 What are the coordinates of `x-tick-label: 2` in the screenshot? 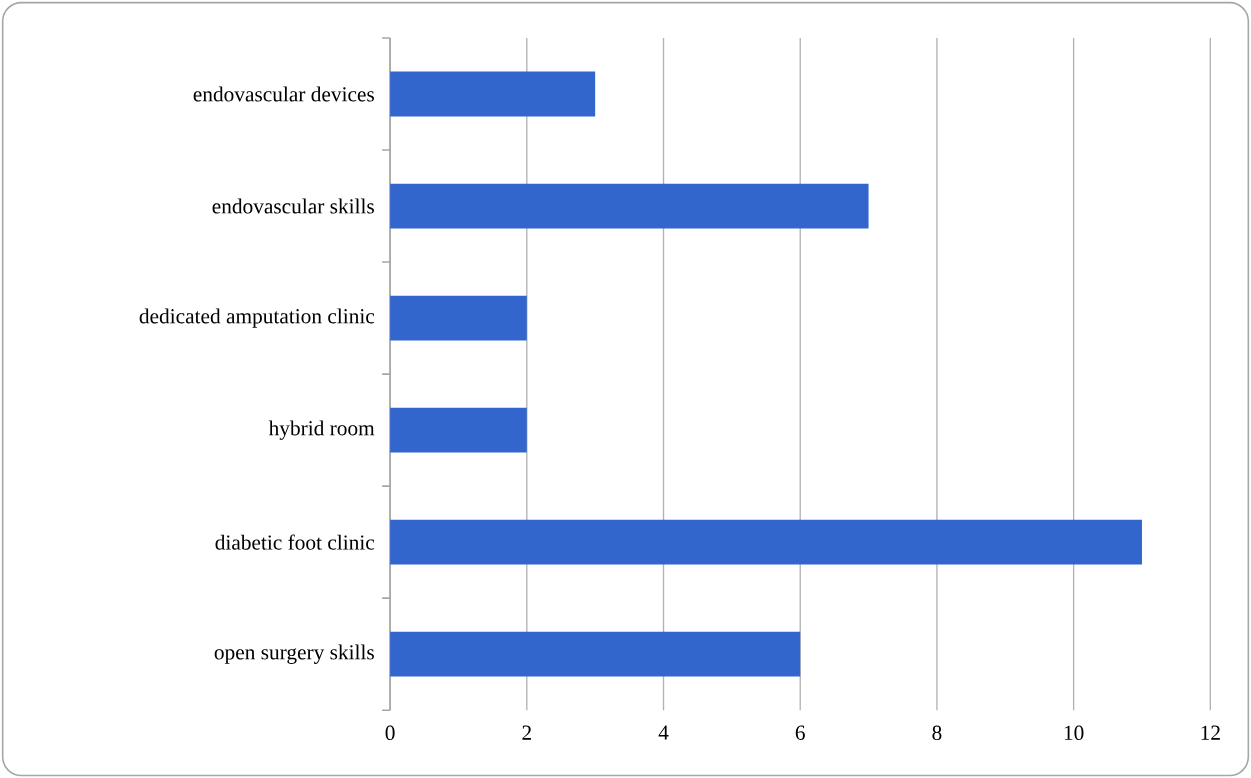 It's located at (526, 732).